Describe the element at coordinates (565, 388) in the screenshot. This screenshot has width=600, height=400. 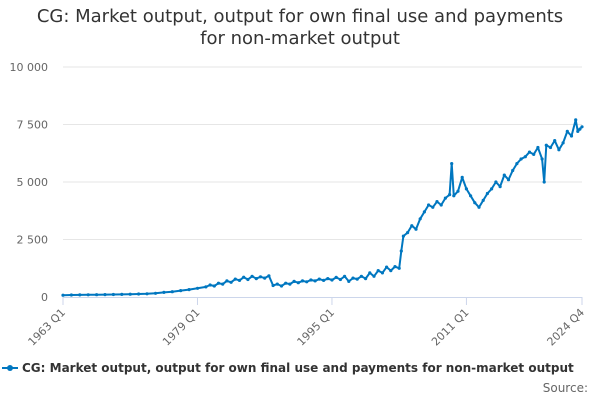
I see `credits: Source:` at that location.